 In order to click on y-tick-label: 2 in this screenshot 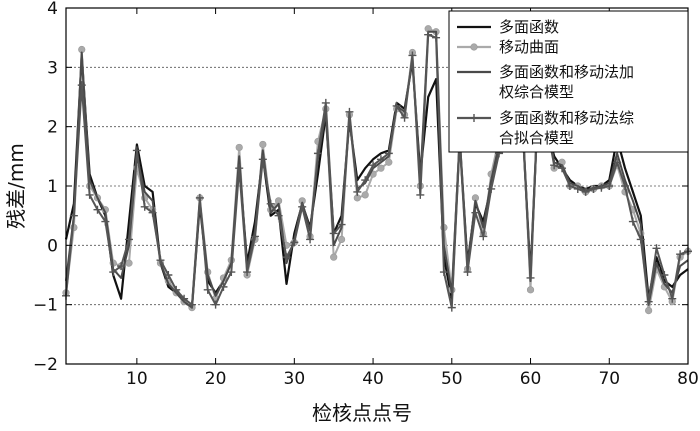, I will do `click(52, 128)`.